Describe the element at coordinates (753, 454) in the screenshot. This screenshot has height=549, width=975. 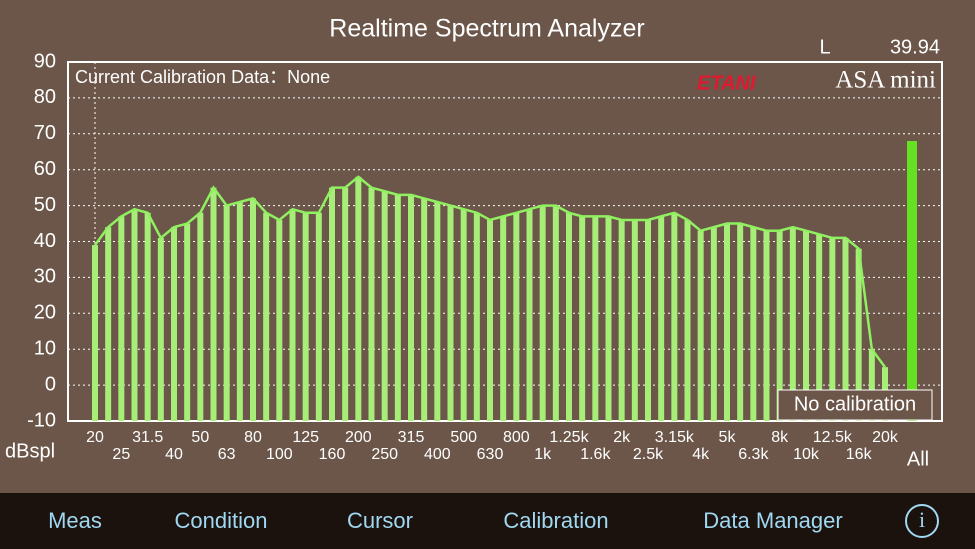
I see `x-tick-label: 6.3k` at that location.